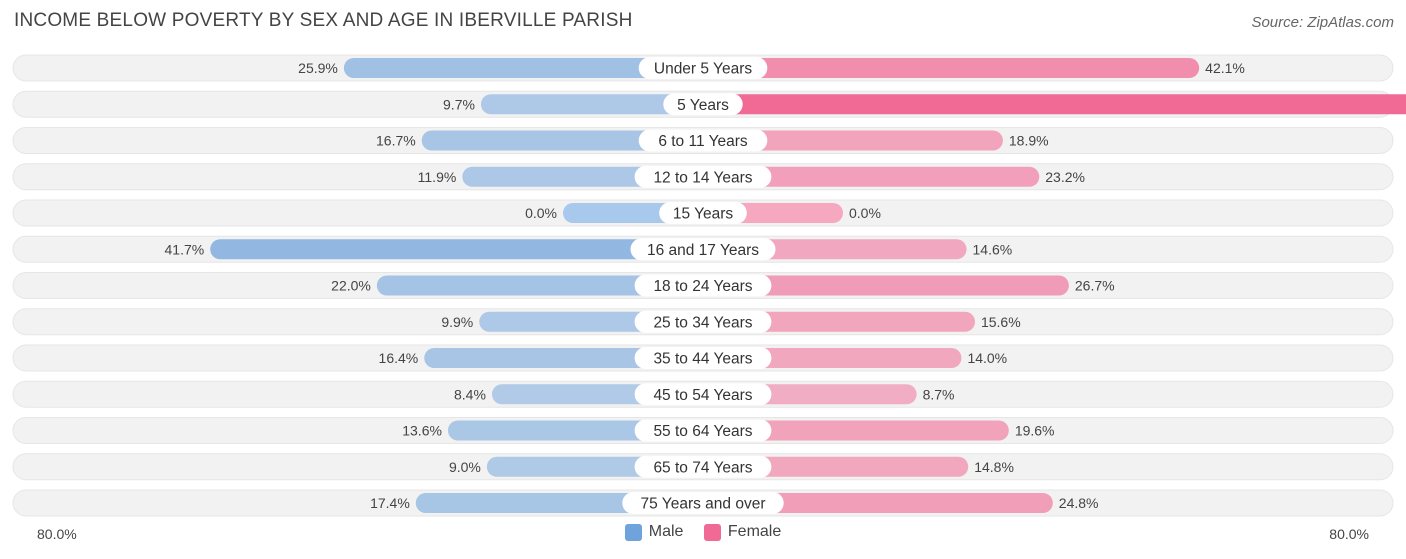  I want to click on axis-left-label: 80.0%, so click(57, 534).